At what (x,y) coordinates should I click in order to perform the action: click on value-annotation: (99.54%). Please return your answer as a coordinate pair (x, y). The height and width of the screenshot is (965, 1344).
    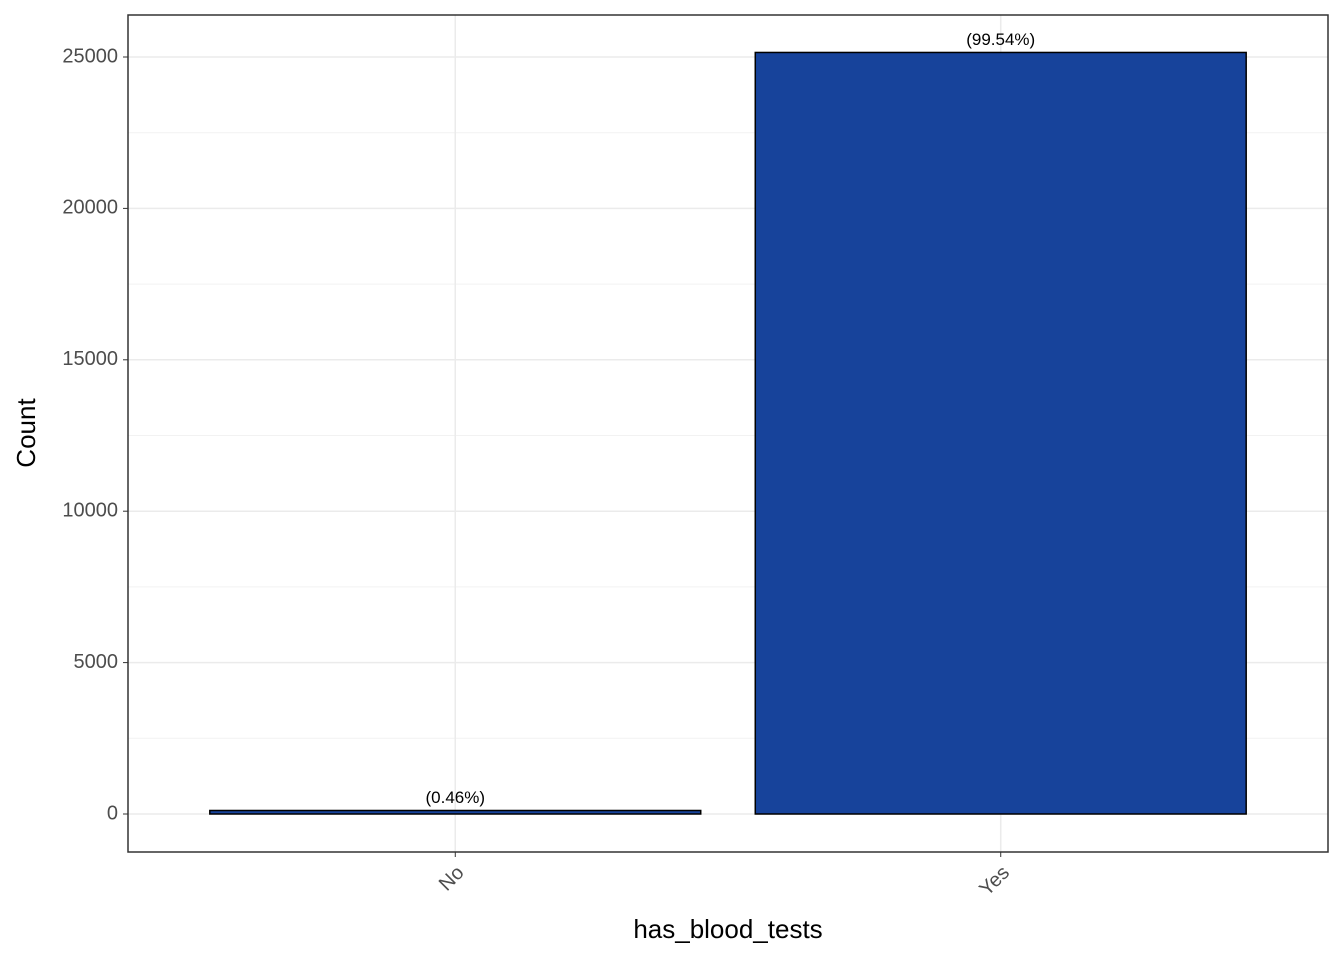
    Looking at the image, I should click on (1000, 39).